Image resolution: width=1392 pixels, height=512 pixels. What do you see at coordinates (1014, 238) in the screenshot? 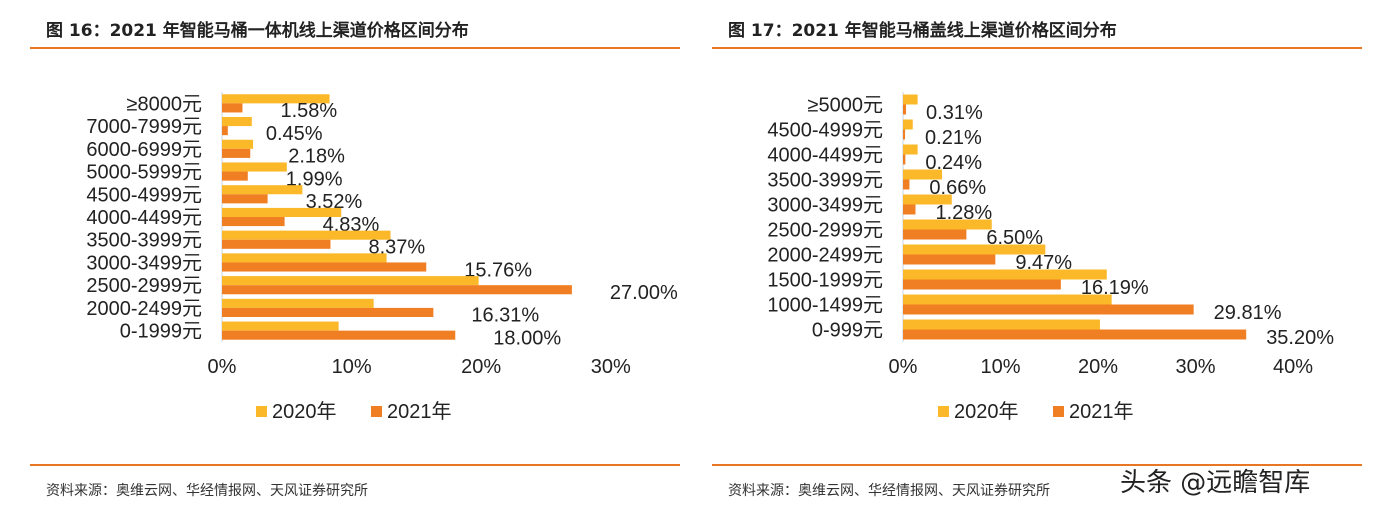
I see `data-label: 6.50%` at bounding box center [1014, 238].